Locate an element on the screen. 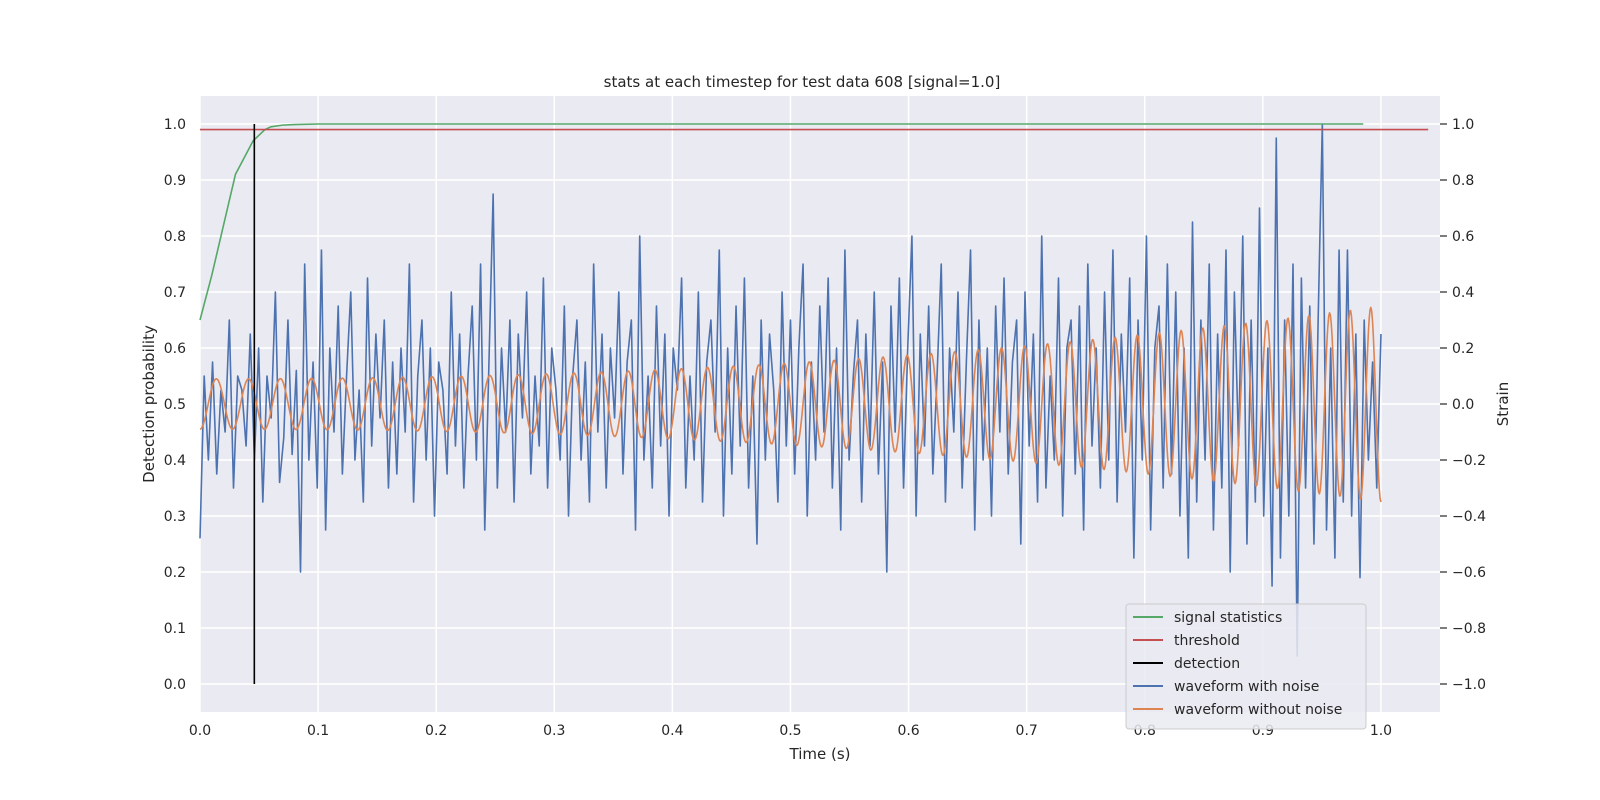 This screenshot has height=800, width=1600. y2-tick-label: −0.4 is located at coordinates (1469, 517).